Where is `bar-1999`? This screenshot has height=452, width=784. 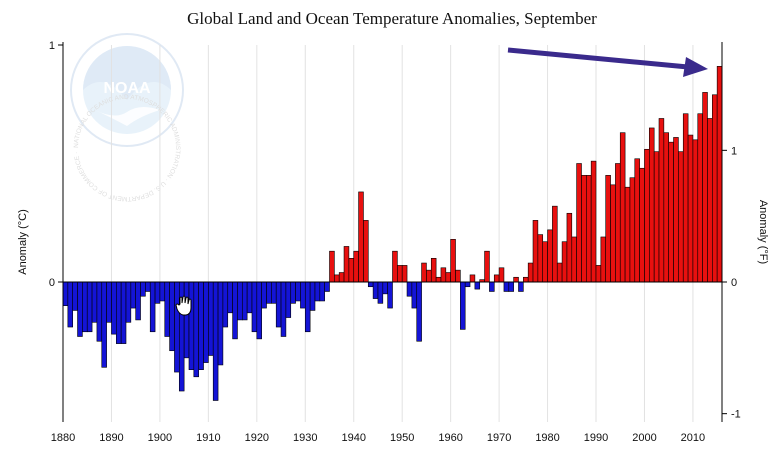 bar-1999 is located at coordinates (642, 225).